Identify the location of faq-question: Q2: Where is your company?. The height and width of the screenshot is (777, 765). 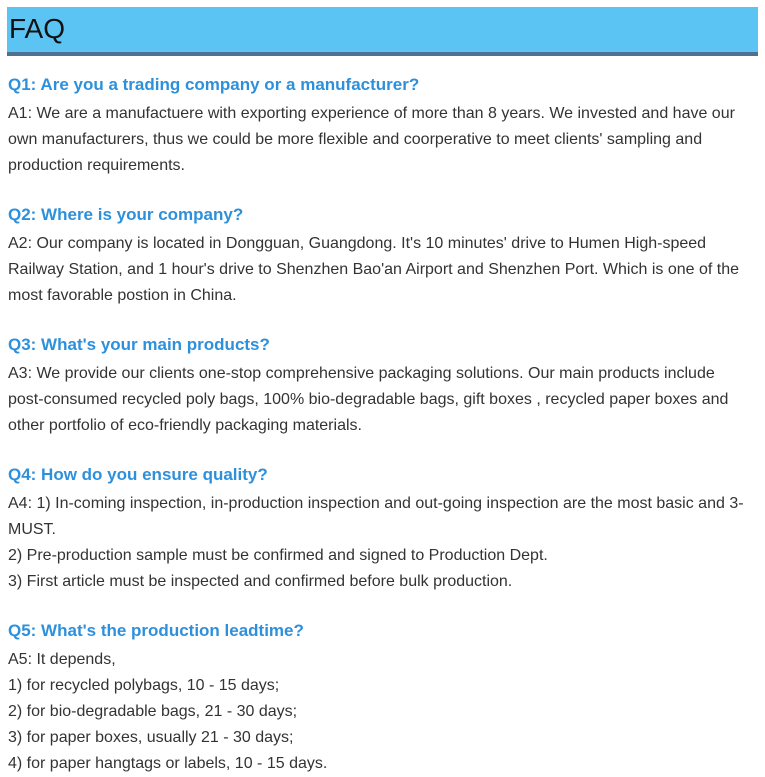
(126, 214).